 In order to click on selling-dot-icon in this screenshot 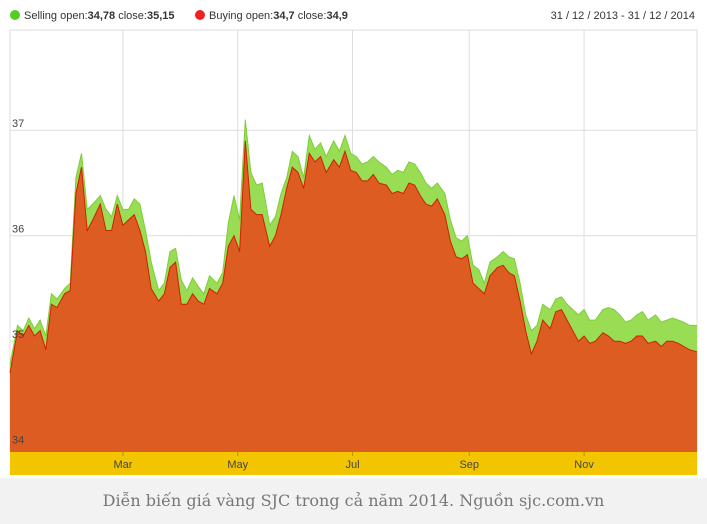, I will do `click(15, 15)`.